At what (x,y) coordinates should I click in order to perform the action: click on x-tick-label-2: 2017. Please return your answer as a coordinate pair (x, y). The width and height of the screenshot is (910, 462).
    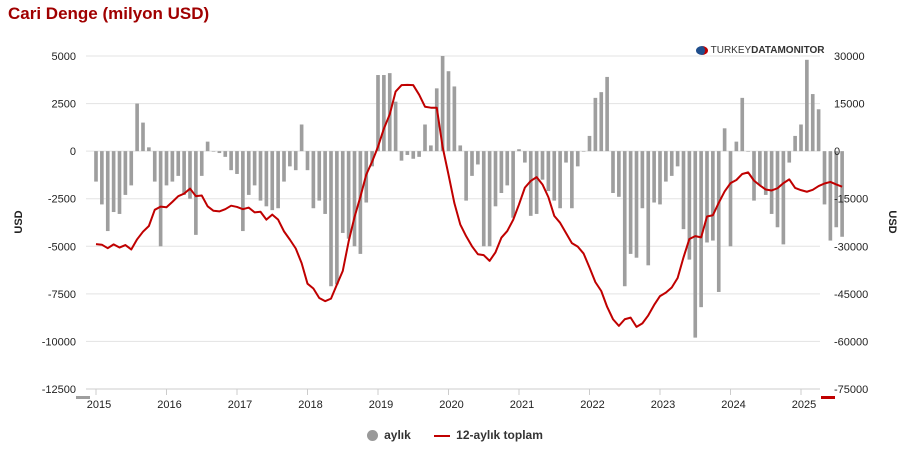
    Looking at the image, I should click on (240, 405).